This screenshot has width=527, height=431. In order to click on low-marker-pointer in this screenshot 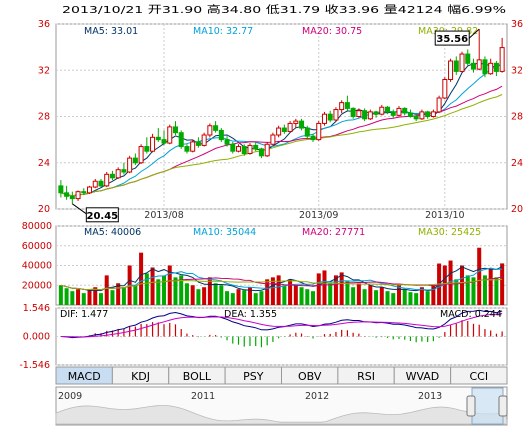, I will do `click(79, 209)`.